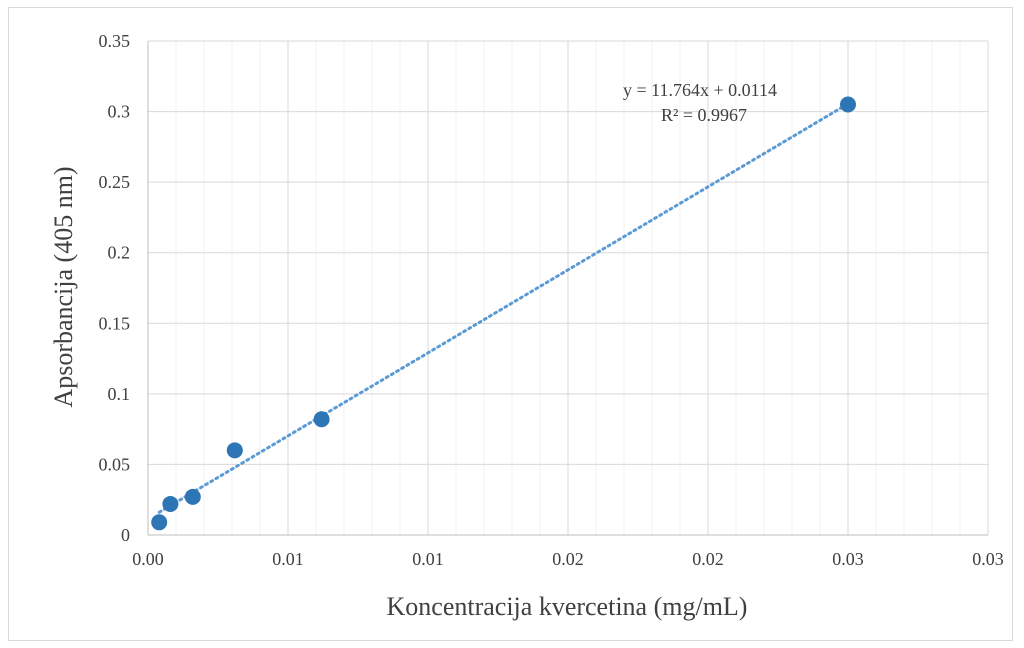 Image resolution: width=1024 pixels, height=648 pixels. Describe the element at coordinates (119, 253) in the screenshot. I see `y-tick-label: 0.2` at that location.